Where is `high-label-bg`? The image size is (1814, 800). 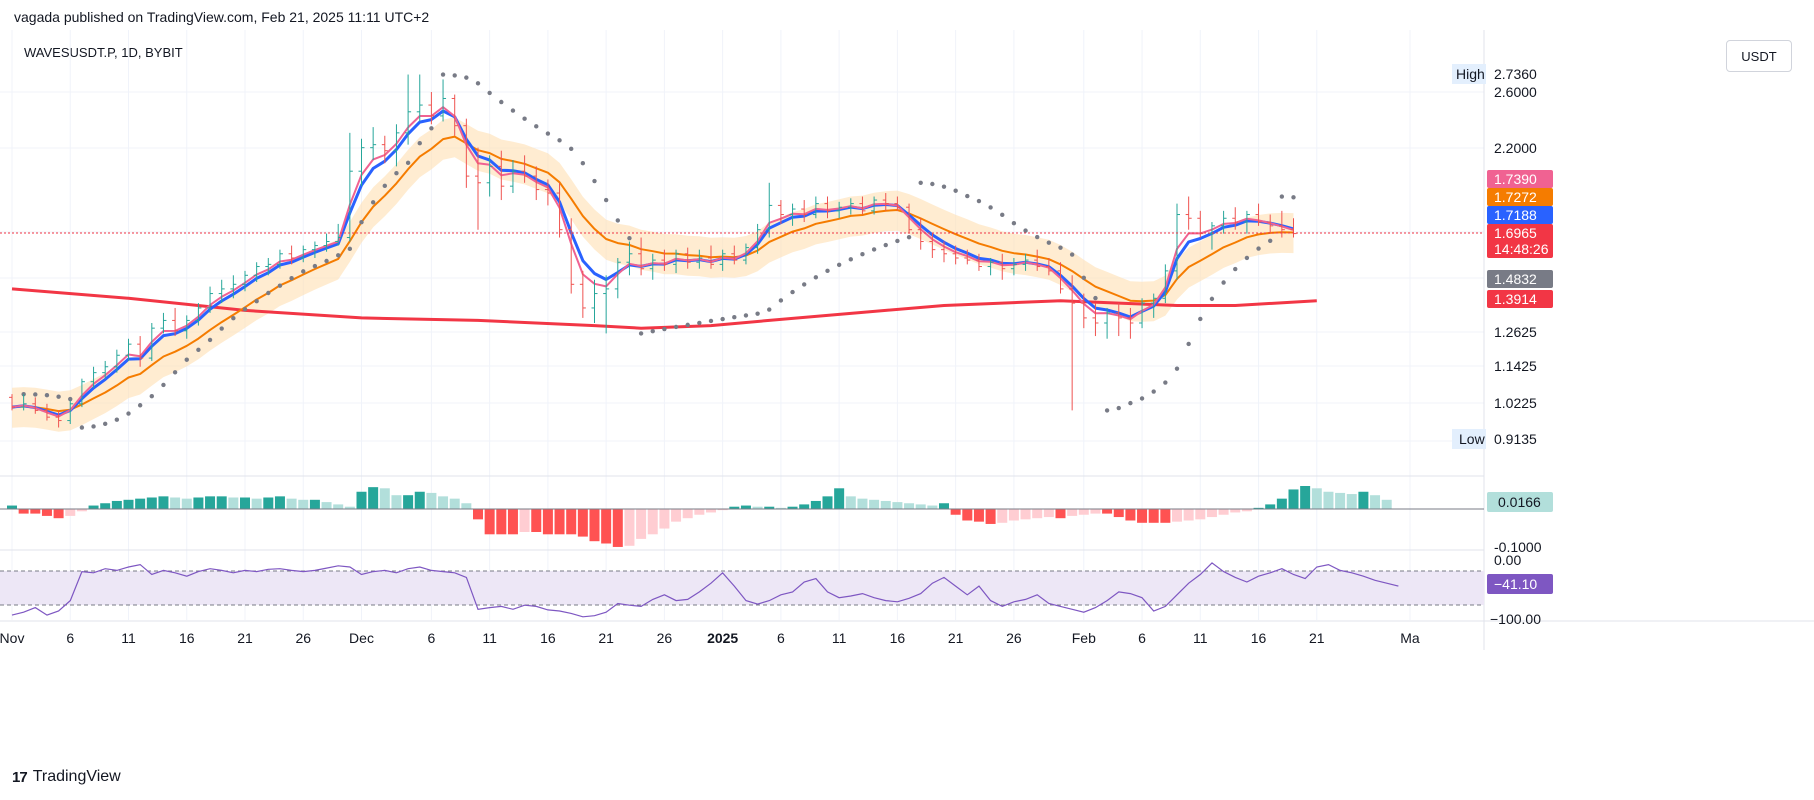 high-label-bg is located at coordinates (1469, 74).